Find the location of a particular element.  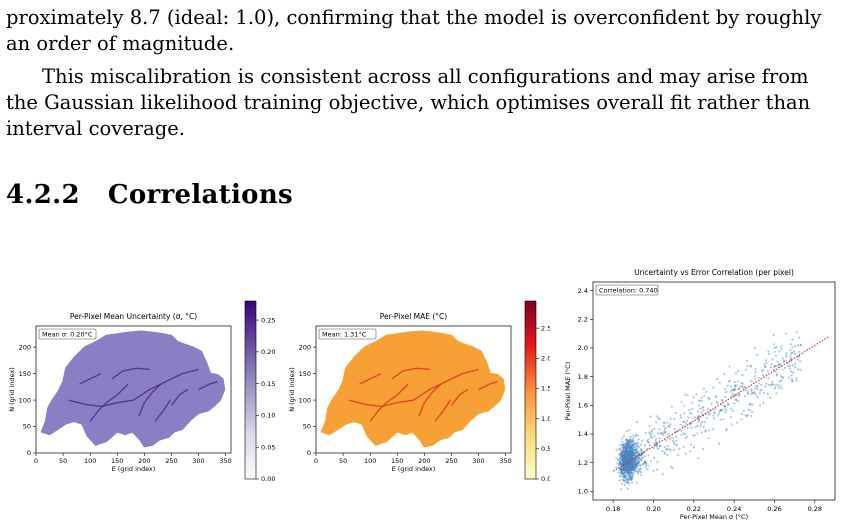

annotation-frame is located at coordinates (627, 290).